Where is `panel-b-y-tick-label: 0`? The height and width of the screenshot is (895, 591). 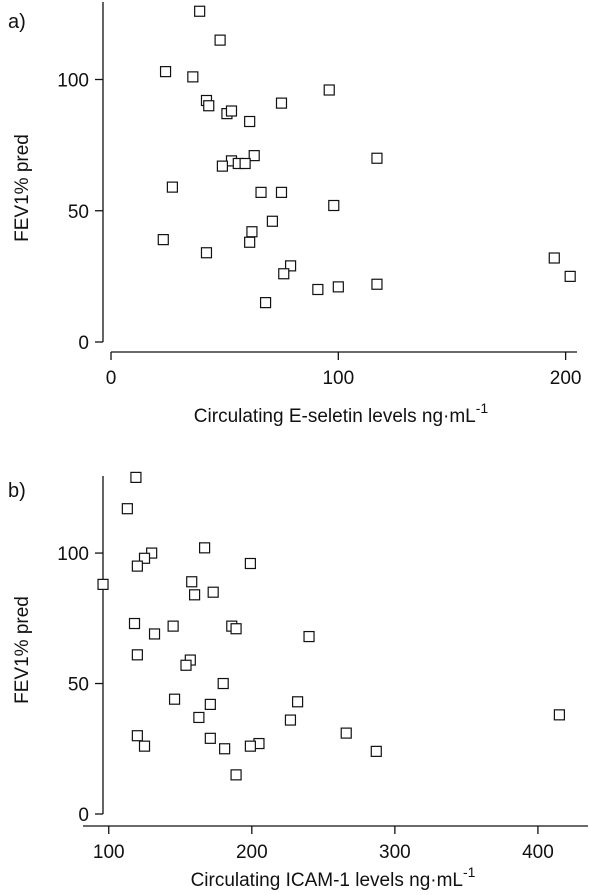 panel-b-y-tick-label: 0 is located at coordinates (83, 815).